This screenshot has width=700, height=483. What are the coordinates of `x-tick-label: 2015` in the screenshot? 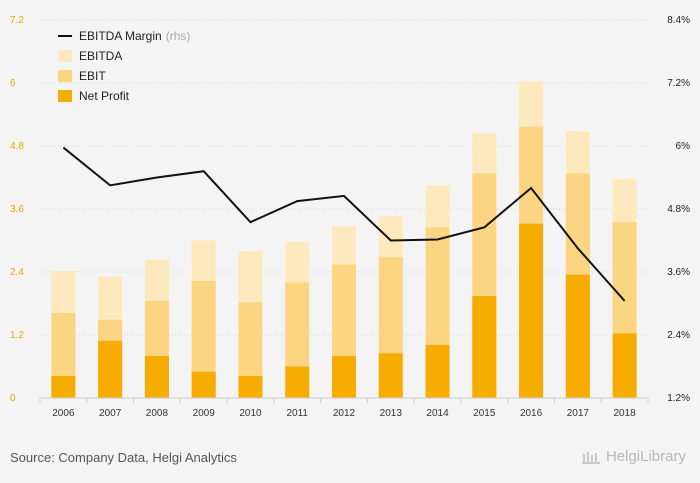 It's located at (484, 413).